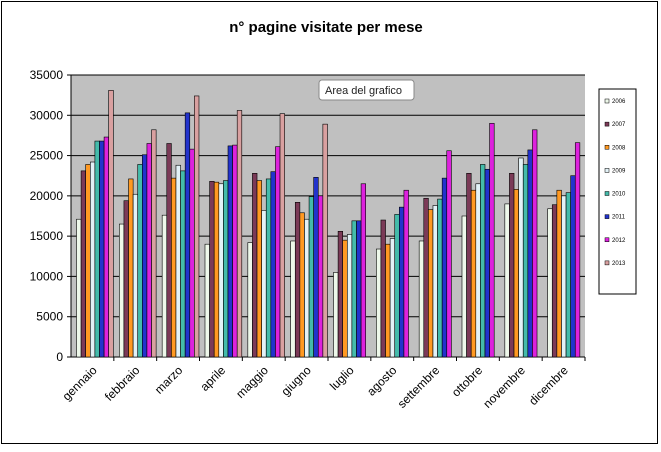  What do you see at coordinates (47, 75) in the screenshot?
I see `y-tick-label: 35000` at bounding box center [47, 75].